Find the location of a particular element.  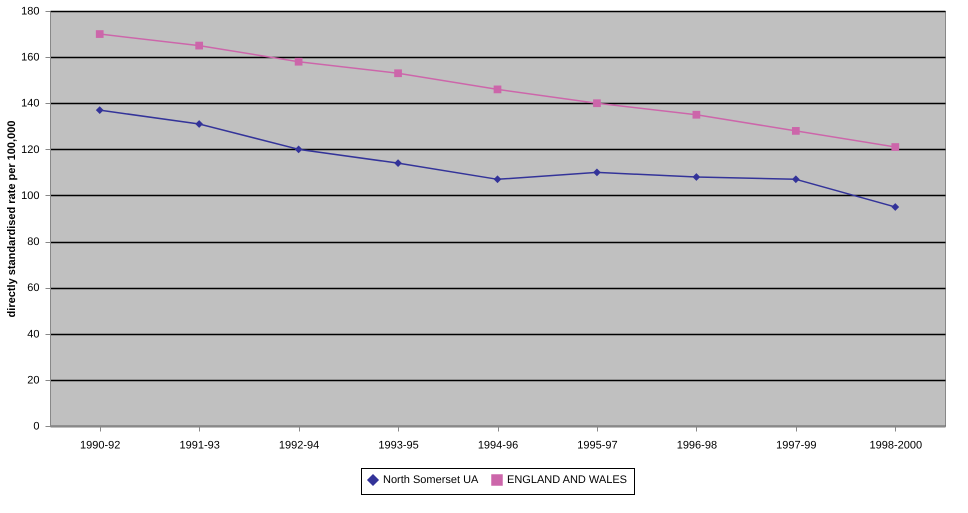

y-tick-label: 160 is located at coordinates (30, 58).